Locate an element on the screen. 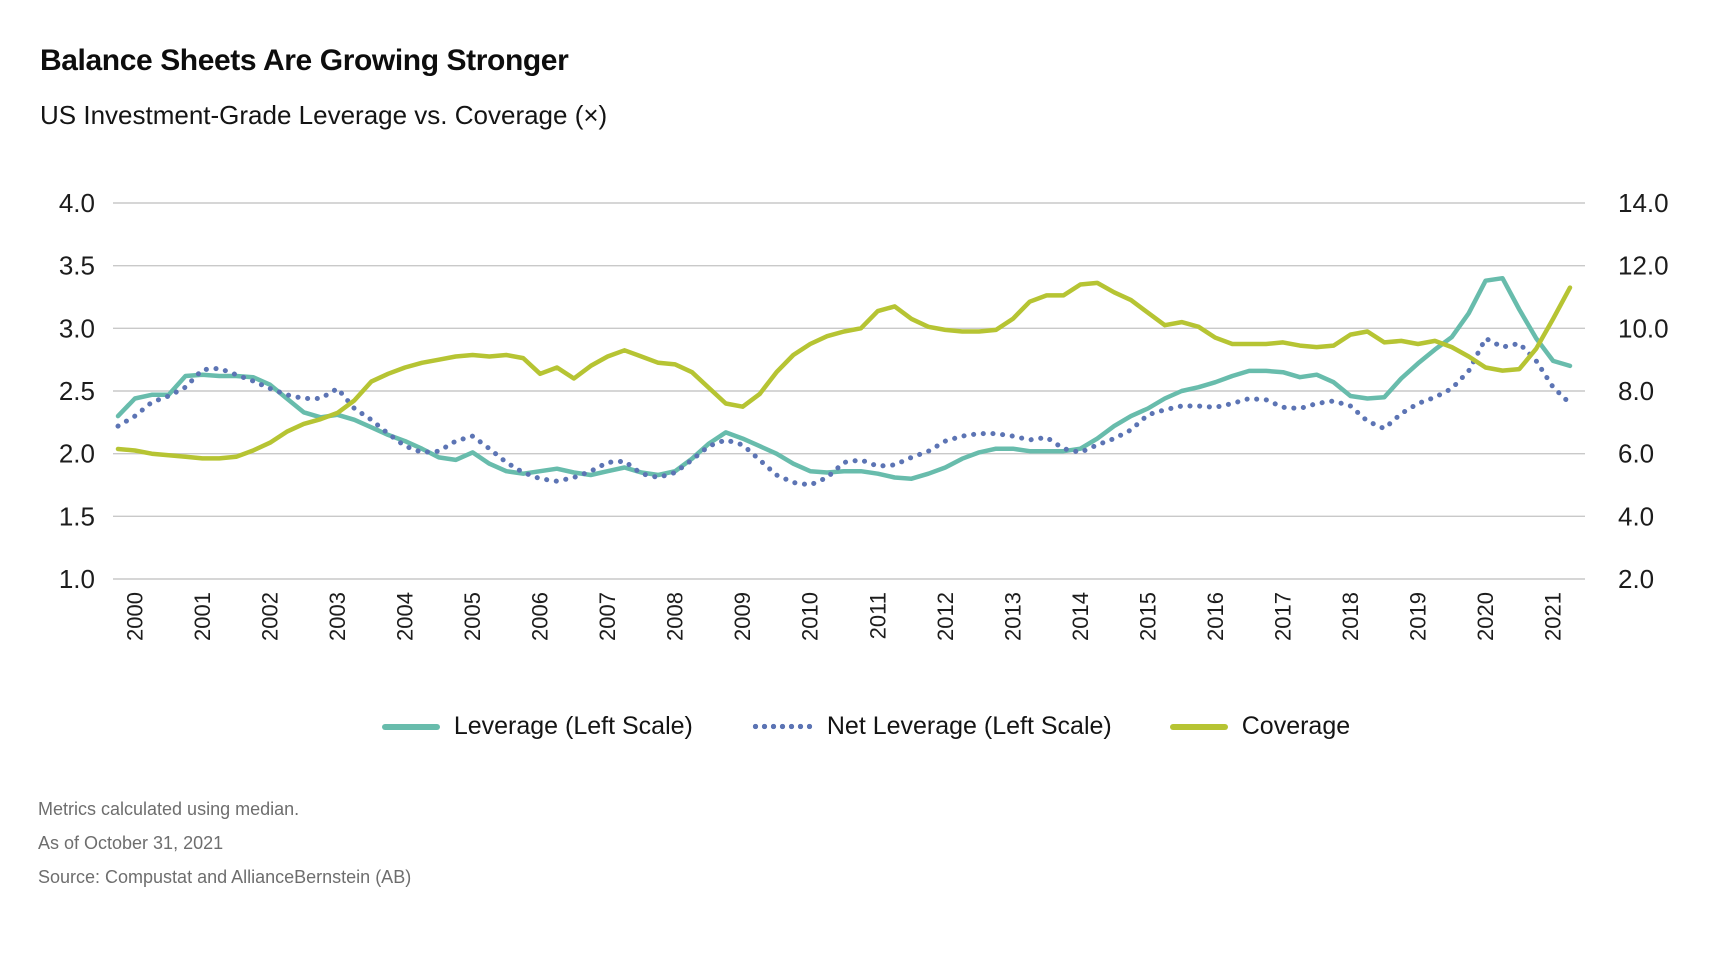 This screenshot has height=962, width=1732. x-axis-year-label: 2009 is located at coordinates (742, 616).